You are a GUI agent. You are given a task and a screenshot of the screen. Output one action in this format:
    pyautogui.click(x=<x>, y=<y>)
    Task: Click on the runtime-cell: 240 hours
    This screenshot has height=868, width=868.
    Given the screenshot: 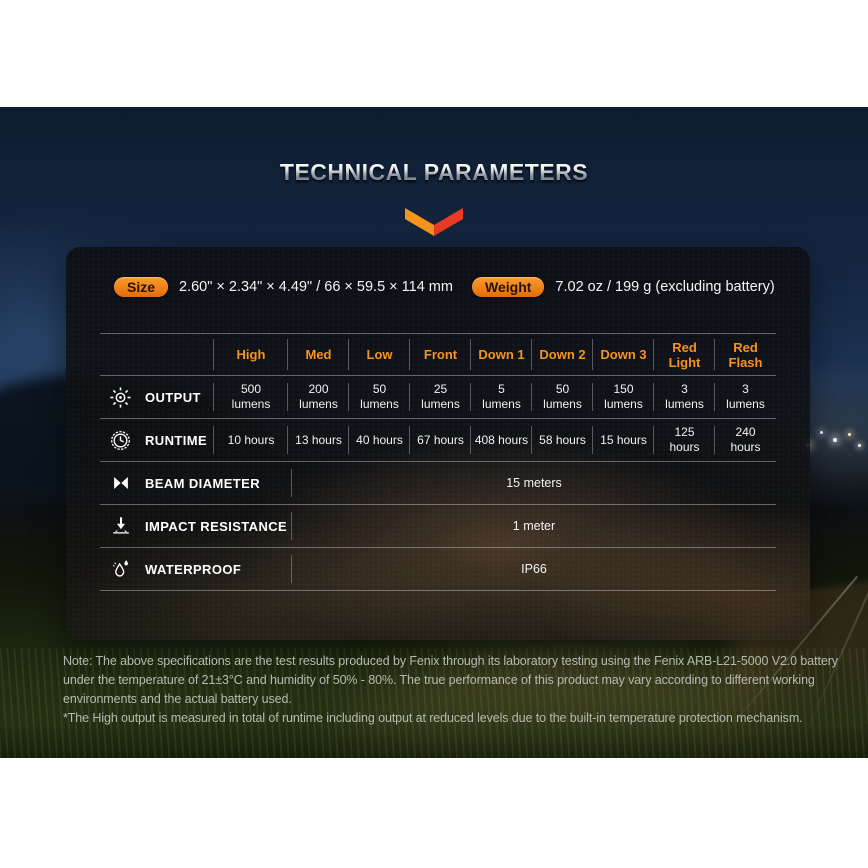 What is the action you would take?
    pyautogui.click(x=745, y=439)
    